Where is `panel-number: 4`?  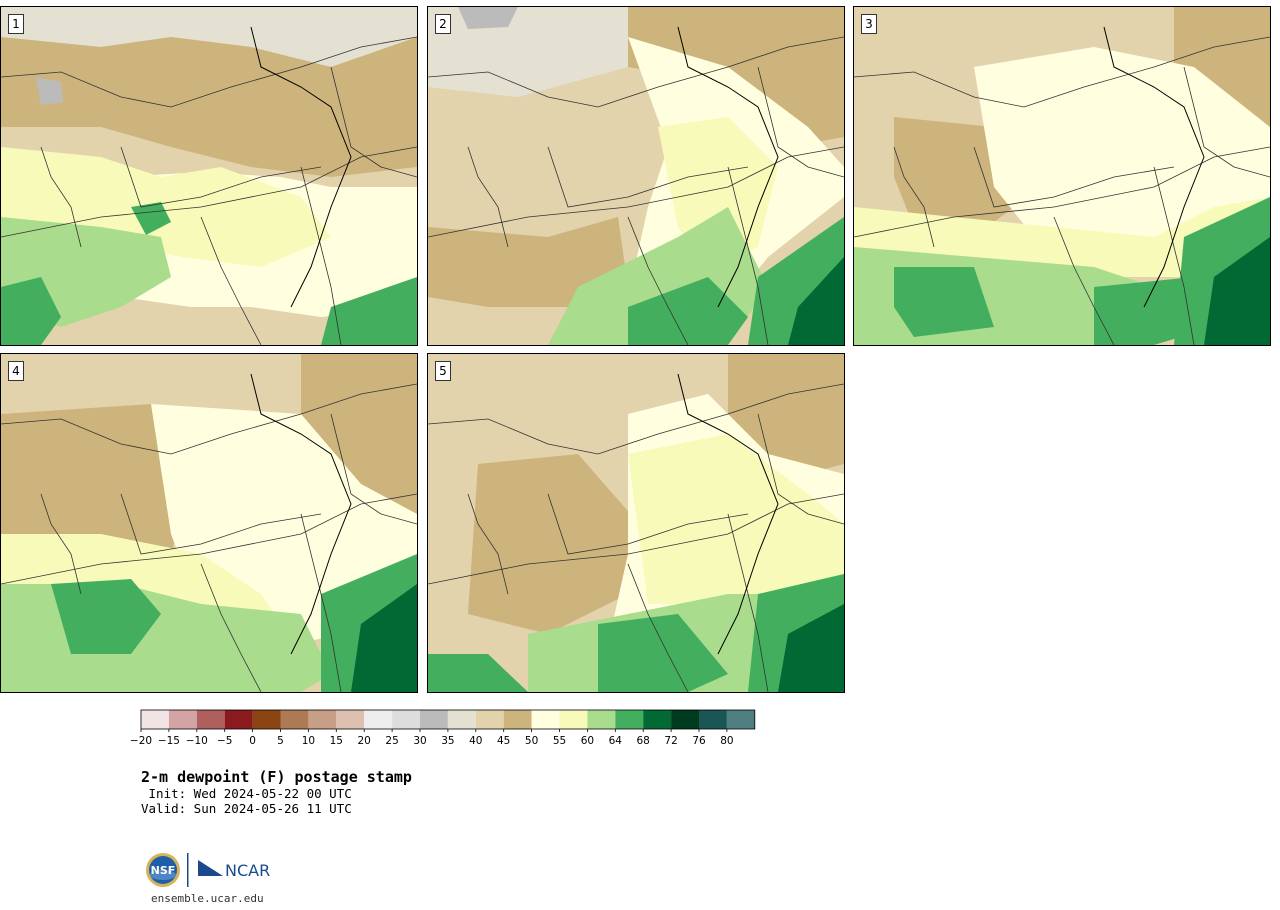 panel-number: 4 is located at coordinates (16, 371).